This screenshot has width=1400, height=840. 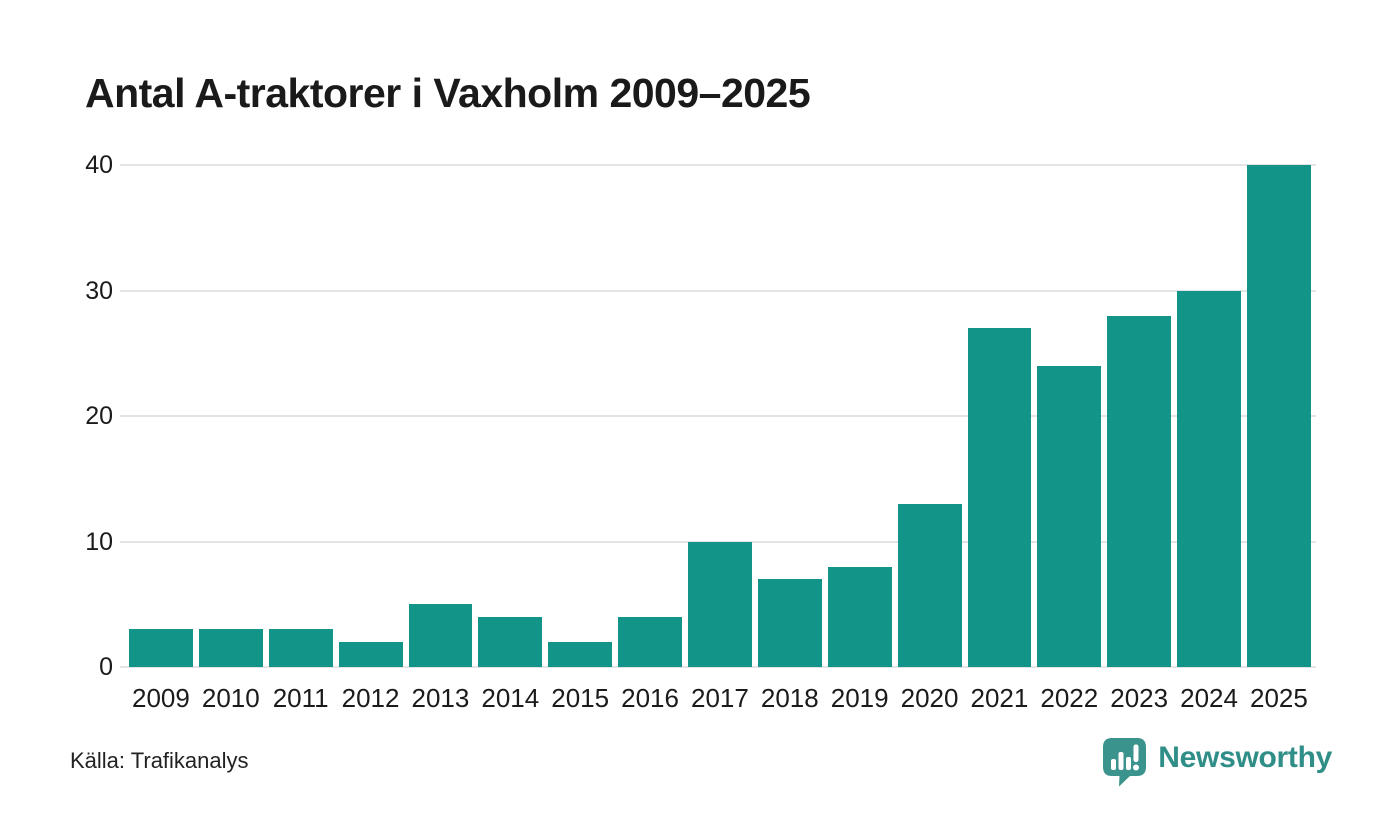 I want to click on bar-2009, so click(x=161, y=648).